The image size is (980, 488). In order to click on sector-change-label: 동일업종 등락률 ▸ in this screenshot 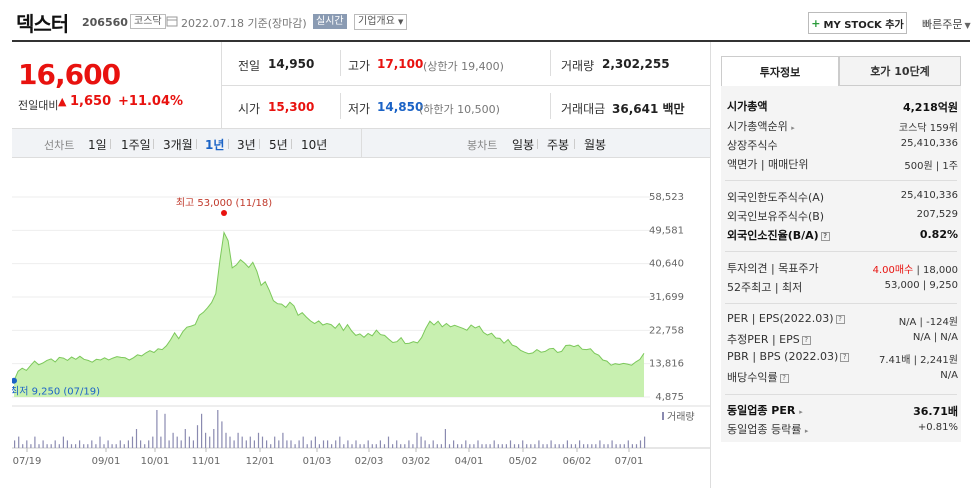, I will do `click(767, 429)`.